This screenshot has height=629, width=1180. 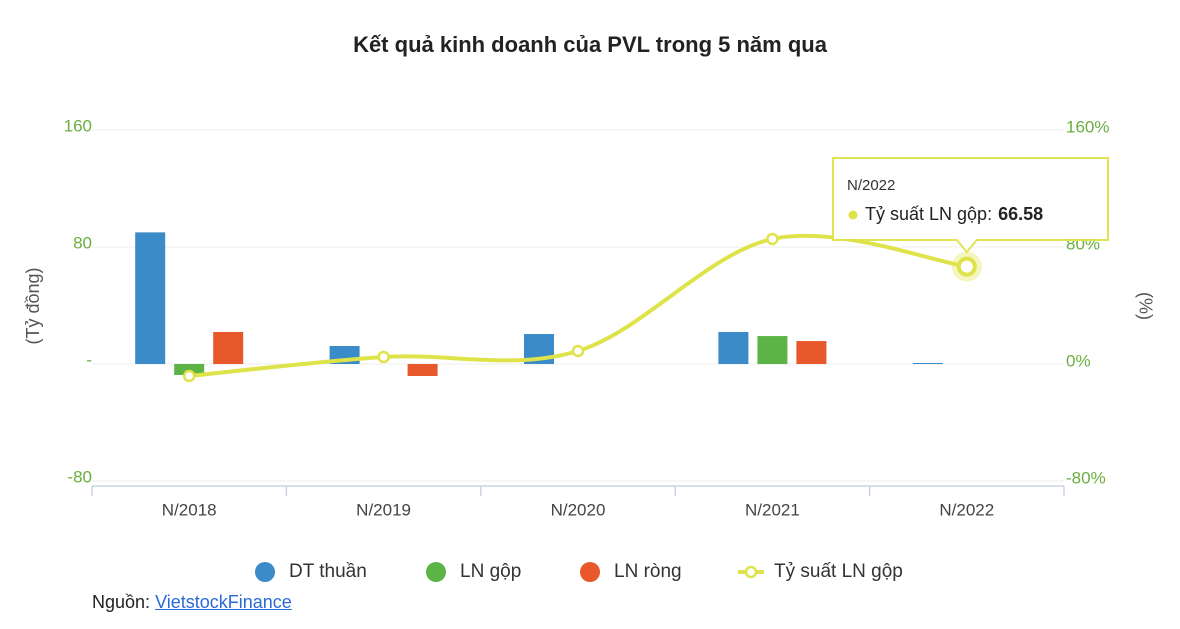 I want to click on y-tick-label: 80, so click(x=82, y=242).